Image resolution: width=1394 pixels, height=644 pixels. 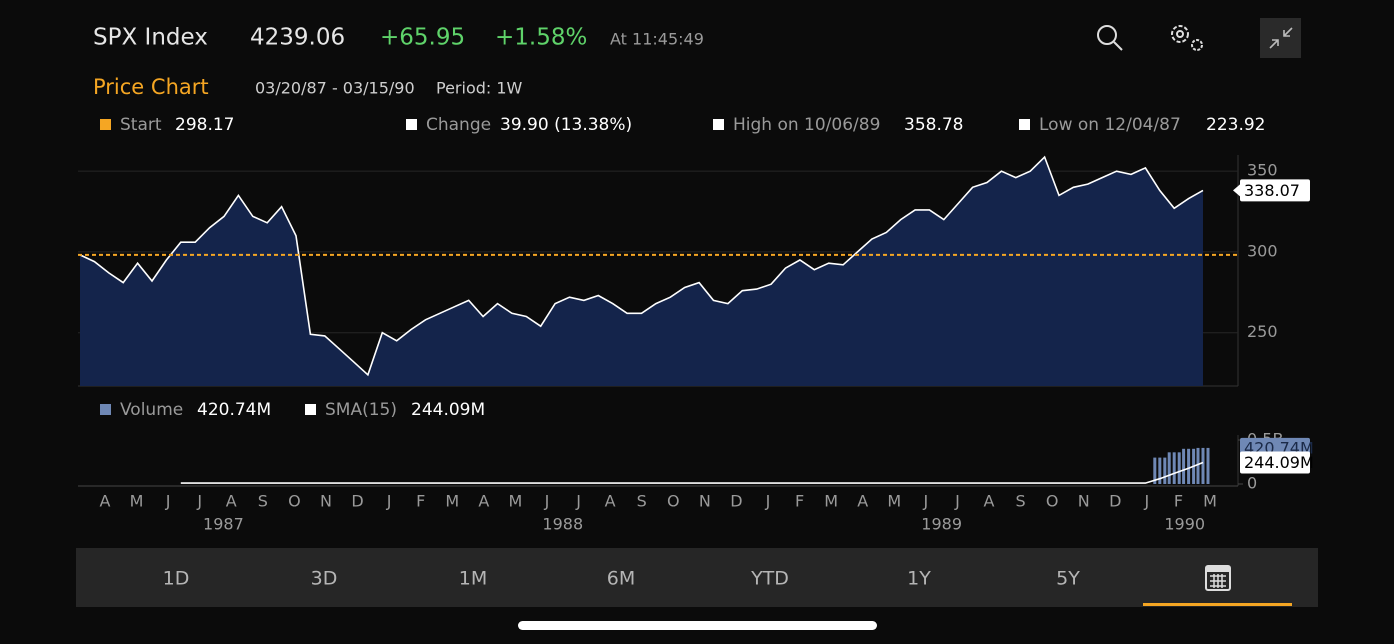 I want to click on search-icon, so click(x=1110, y=38).